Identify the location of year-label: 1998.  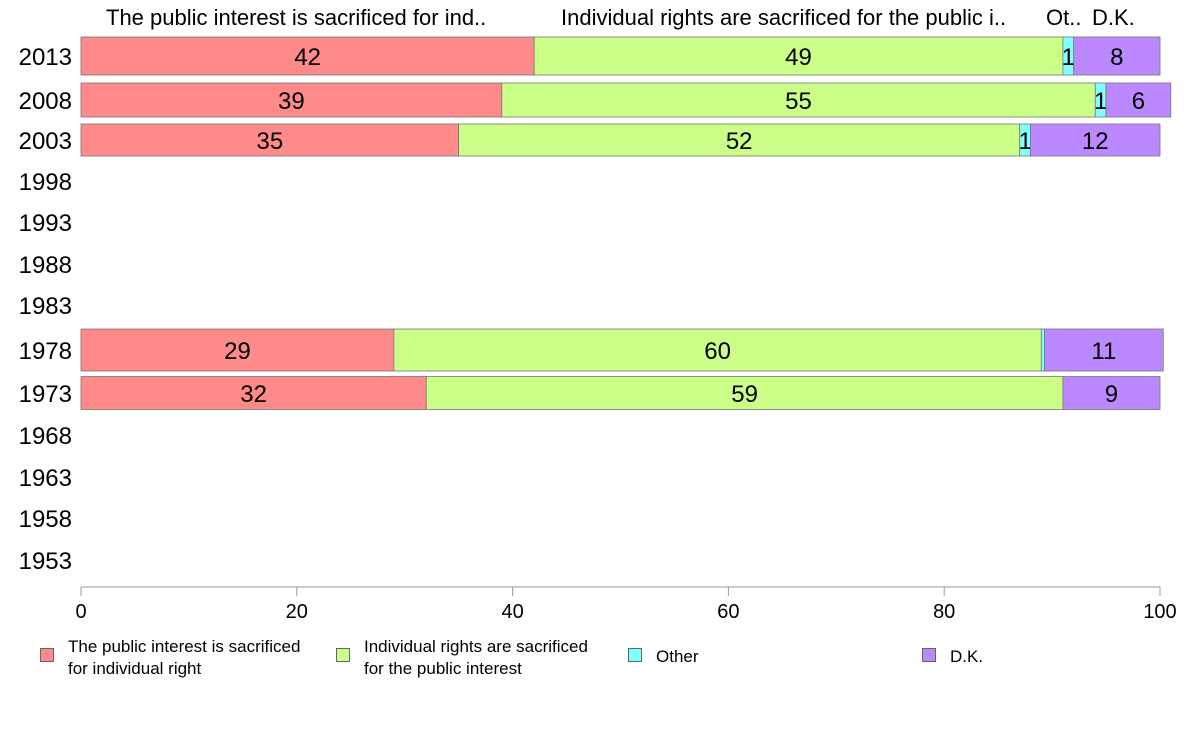
(45, 182).